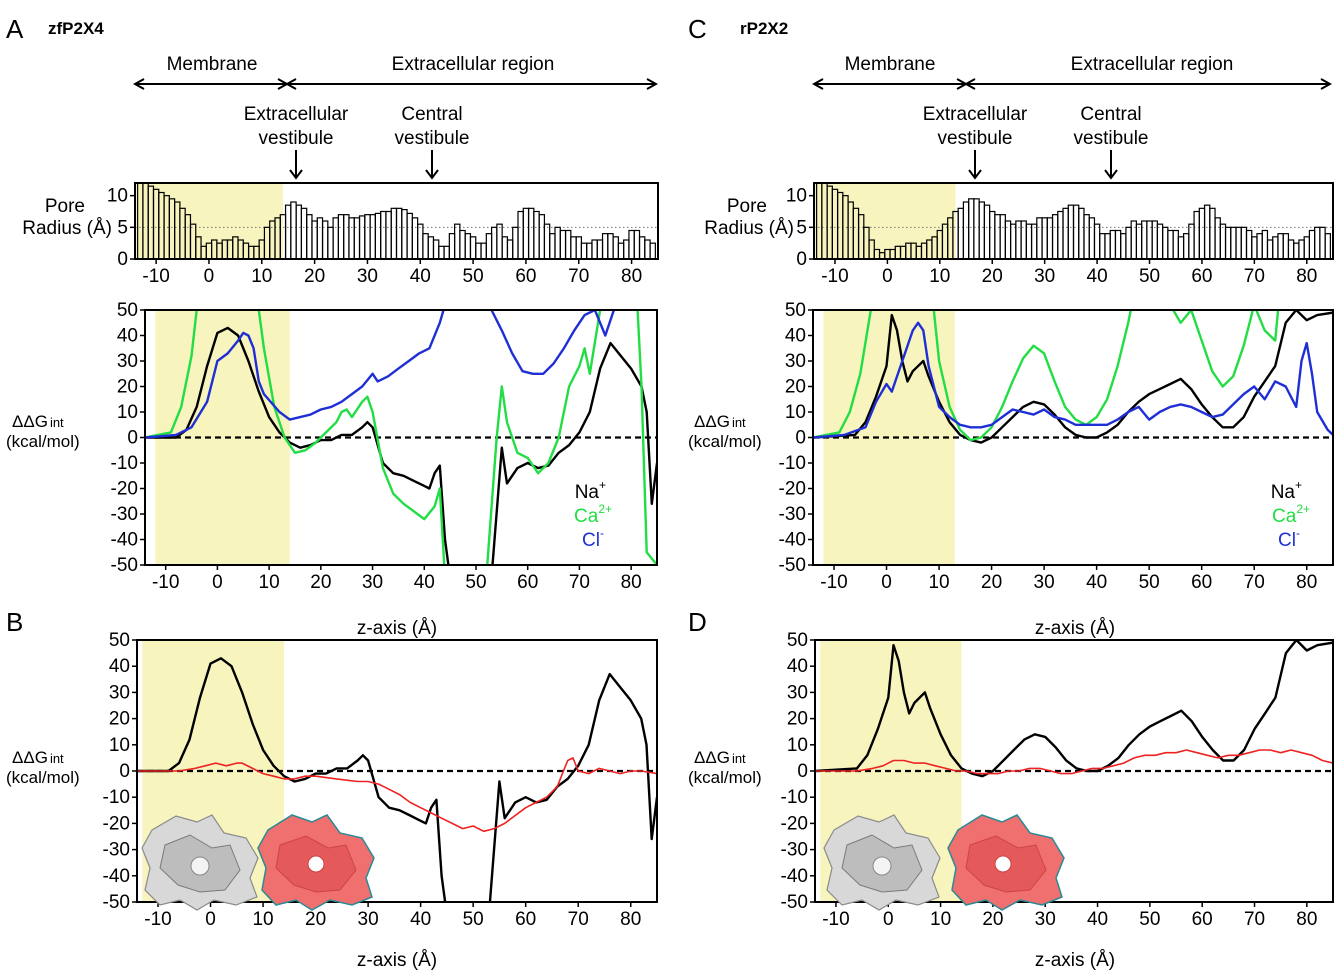 The image size is (1335, 971). What do you see at coordinates (296, 138) in the screenshot?
I see `extracellular-vestibule-label-2: vestibule` at bounding box center [296, 138].